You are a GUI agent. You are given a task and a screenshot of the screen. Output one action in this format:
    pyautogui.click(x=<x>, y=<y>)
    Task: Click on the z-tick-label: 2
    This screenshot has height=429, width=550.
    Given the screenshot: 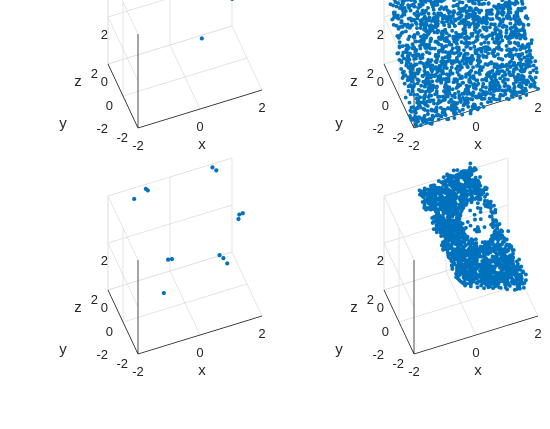 What is the action you would take?
    pyautogui.click(x=380, y=260)
    